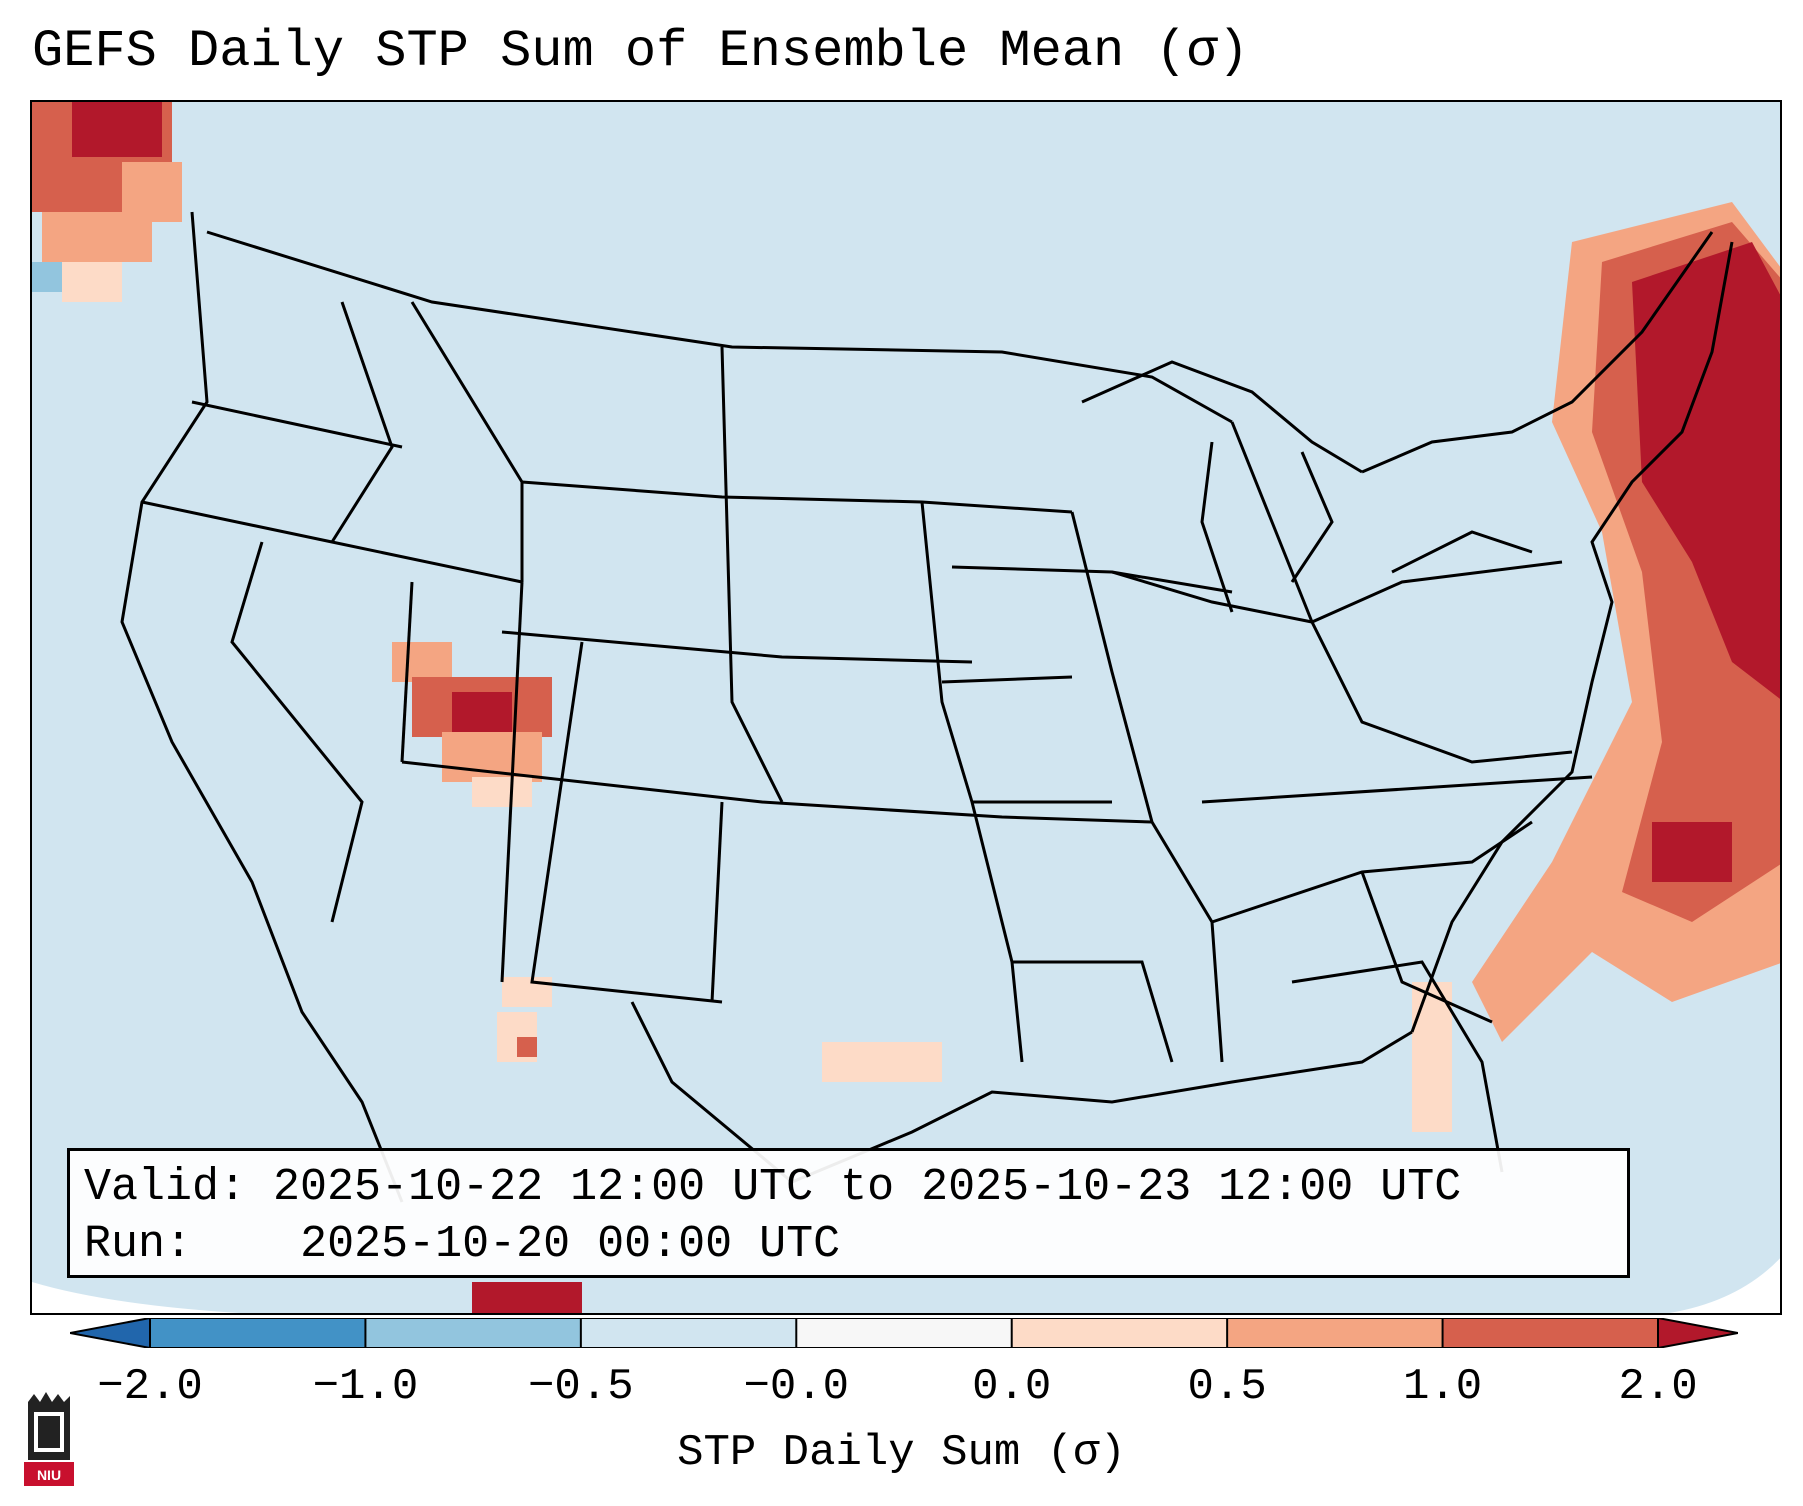 The width and height of the screenshot is (1803, 1506). What do you see at coordinates (527, 1297) in the screenshot?
I see `anomaly-bottom` at bounding box center [527, 1297].